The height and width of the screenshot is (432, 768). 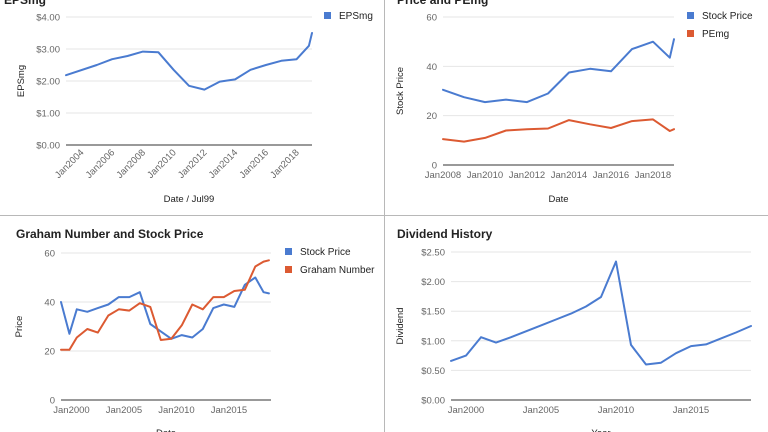 I want to click on series-line-pemg, so click(x=558, y=130).